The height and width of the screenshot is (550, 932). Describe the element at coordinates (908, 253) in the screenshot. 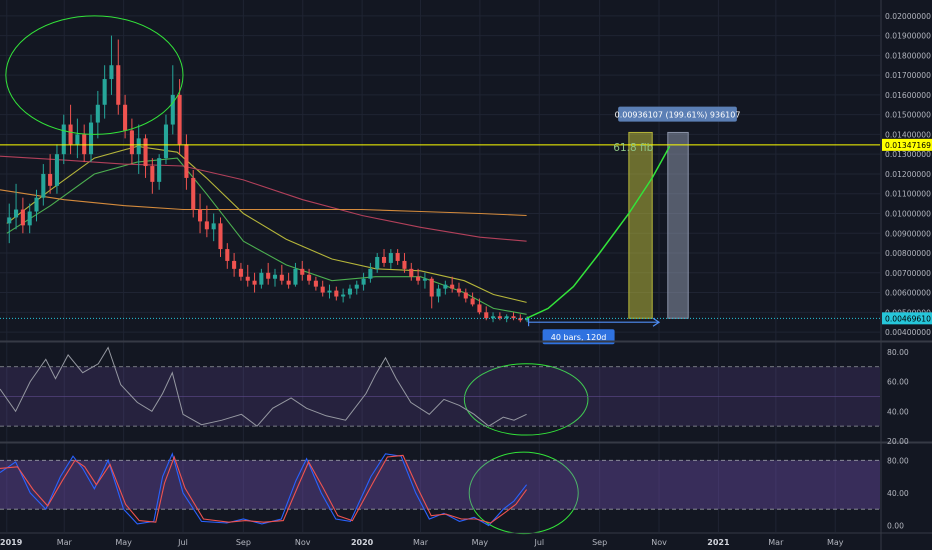

I see `price-tick-label: 0.00800000` at that location.